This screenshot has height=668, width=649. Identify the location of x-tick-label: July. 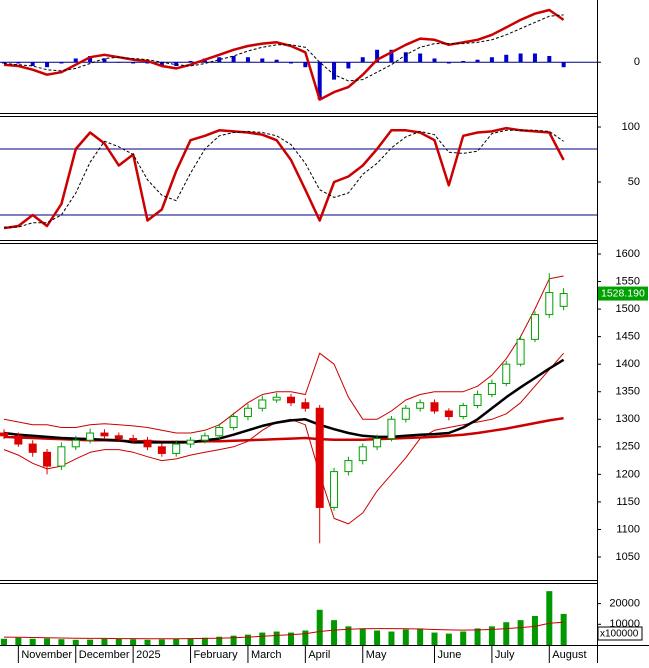
(505, 655).